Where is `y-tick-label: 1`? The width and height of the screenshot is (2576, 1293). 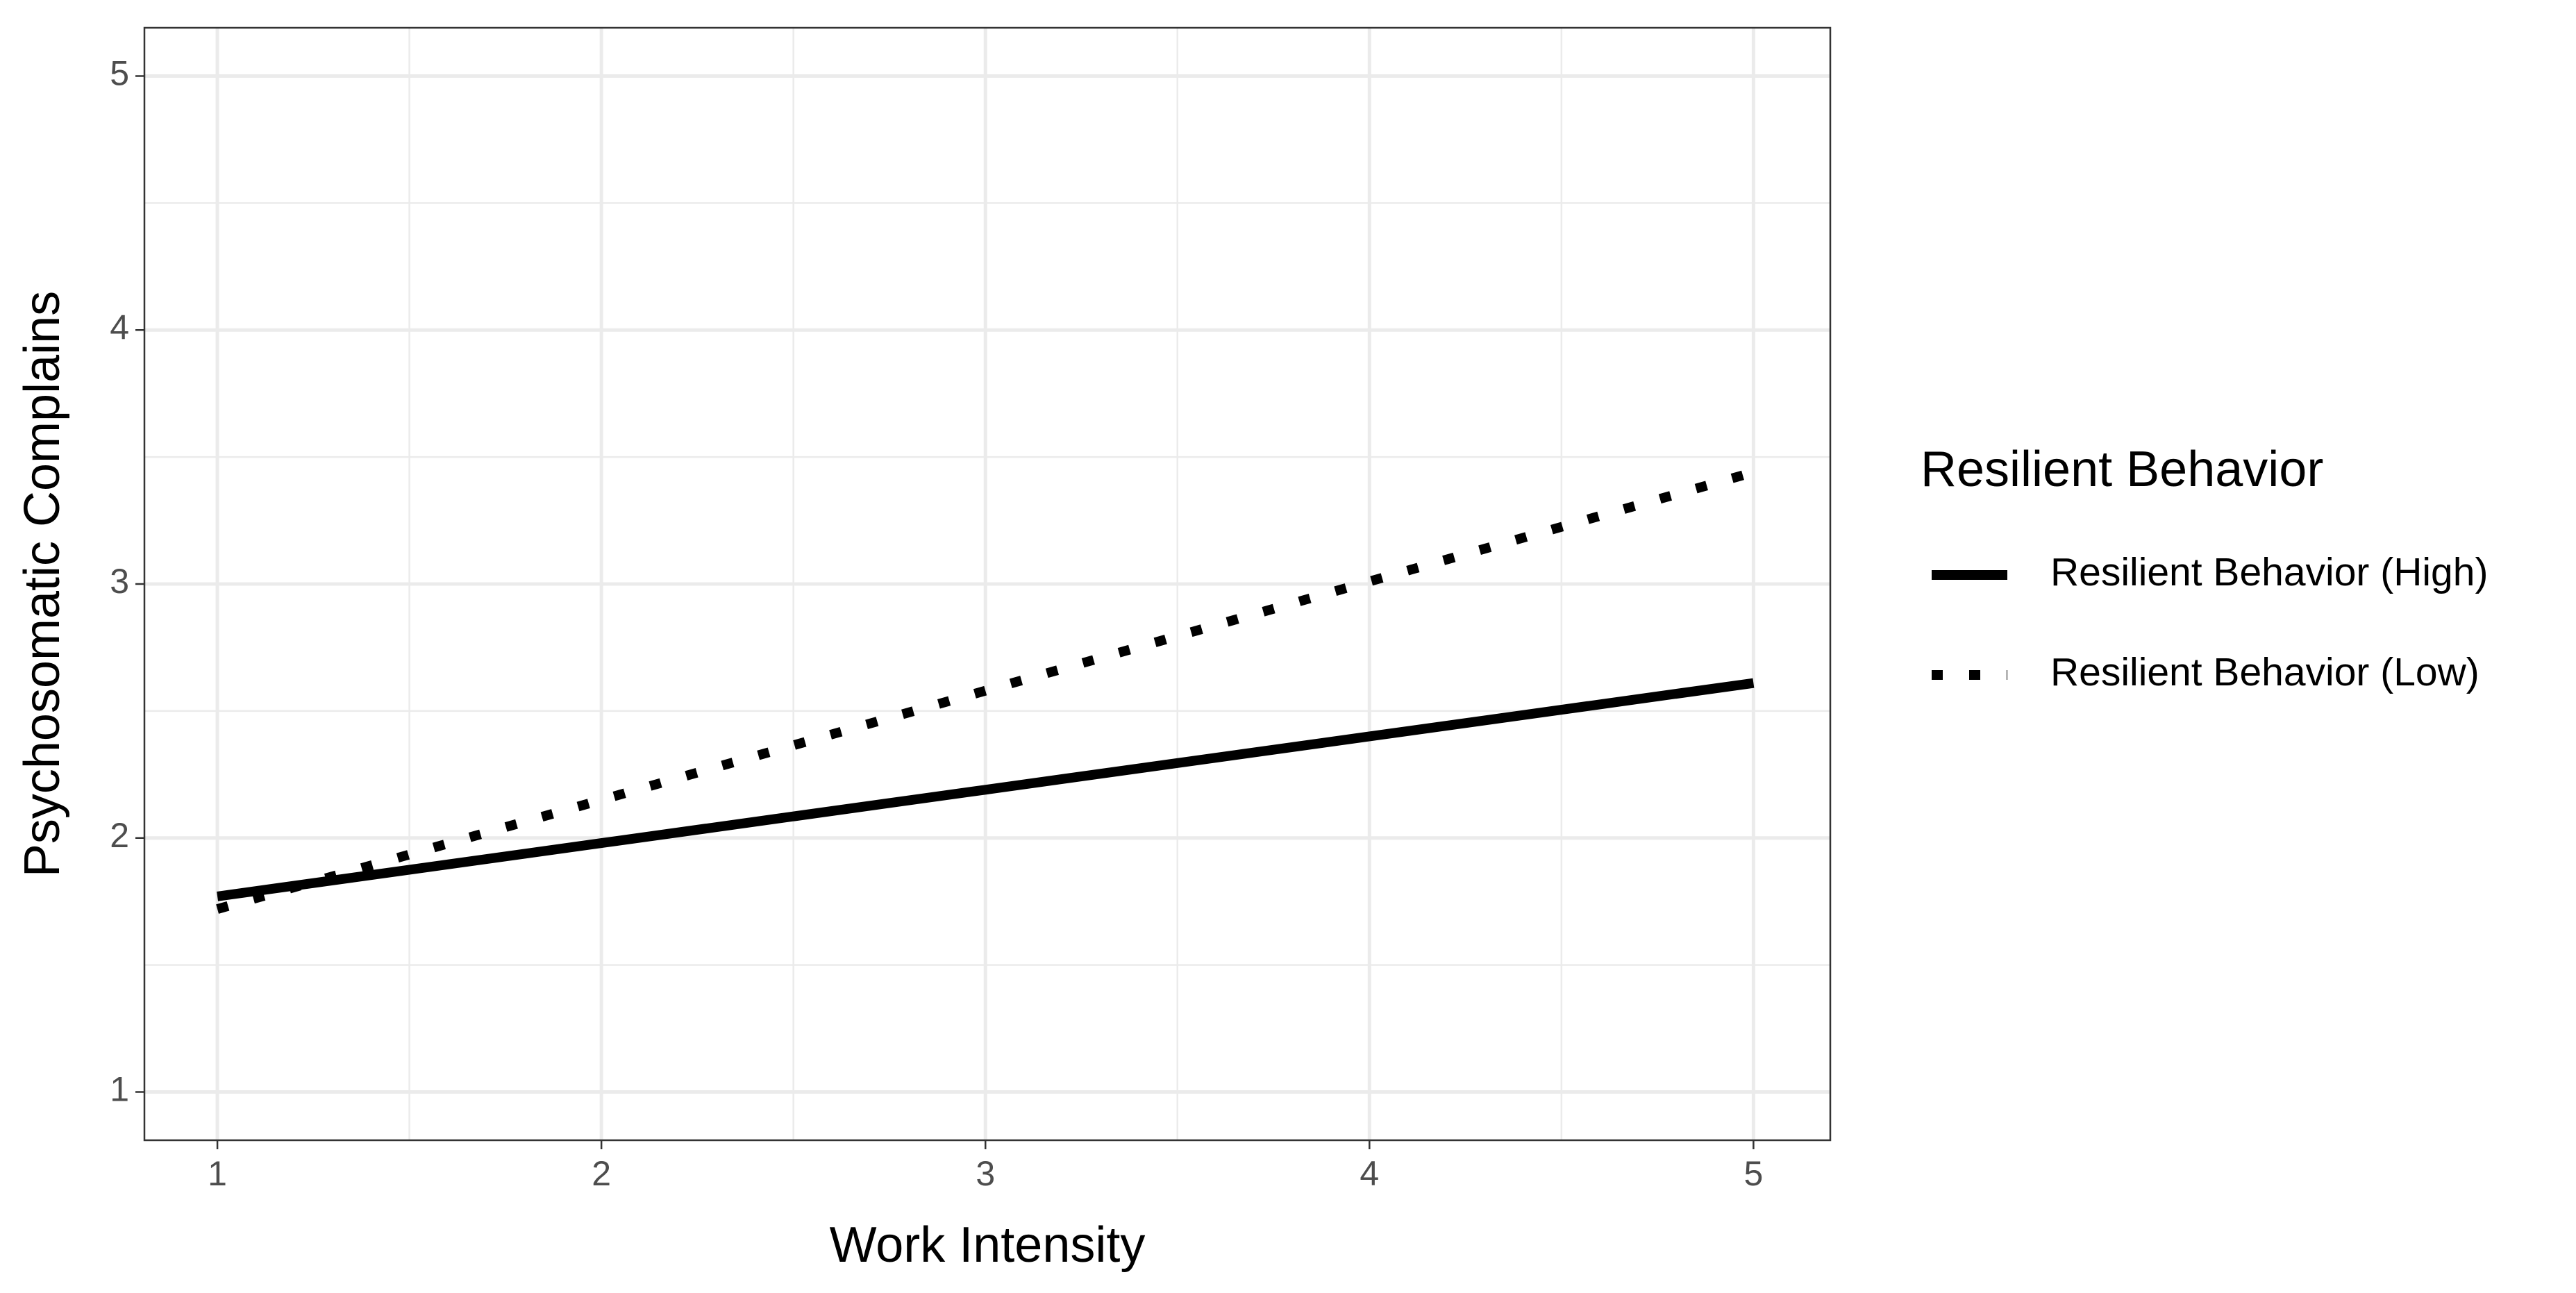
y-tick-label: 1 is located at coordinates (119, 1089).